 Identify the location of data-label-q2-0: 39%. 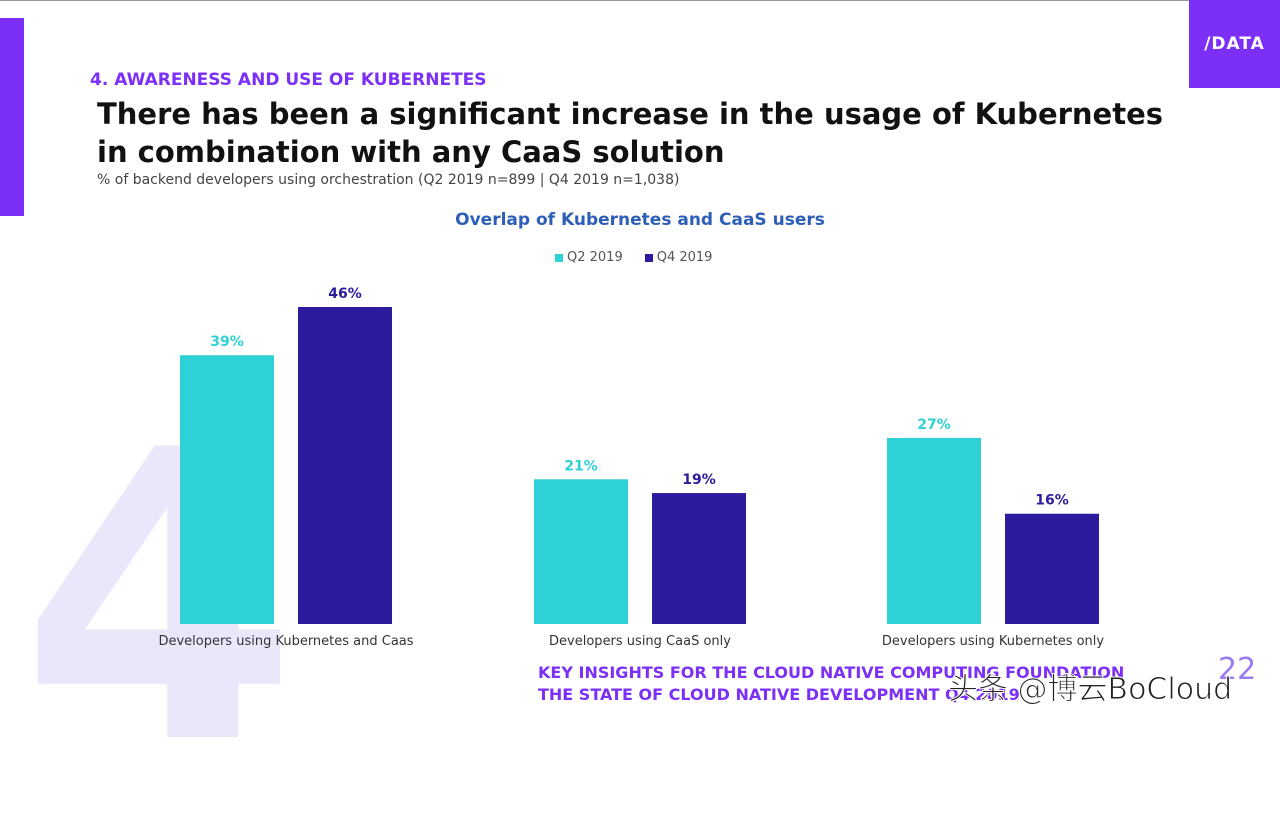
(227, 342).